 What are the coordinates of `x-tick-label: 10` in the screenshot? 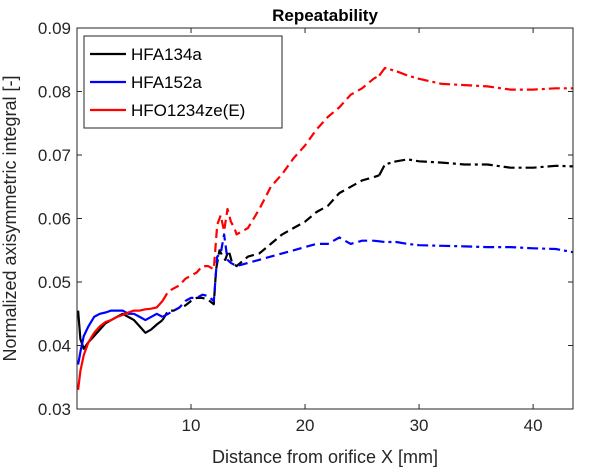 It's located at (191, 425).